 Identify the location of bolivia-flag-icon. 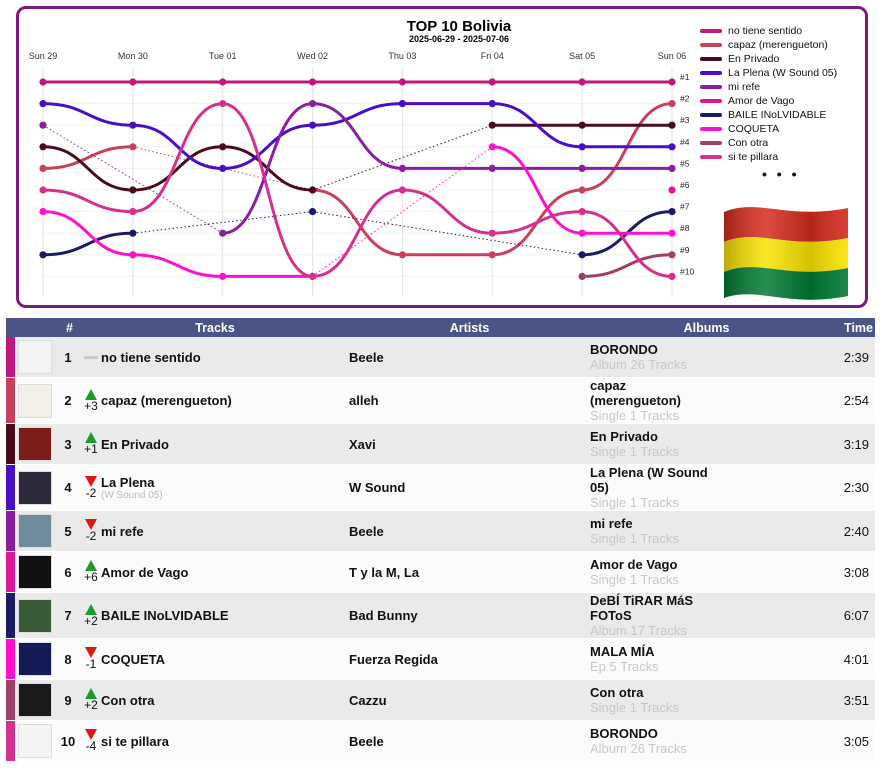
(786, 253).